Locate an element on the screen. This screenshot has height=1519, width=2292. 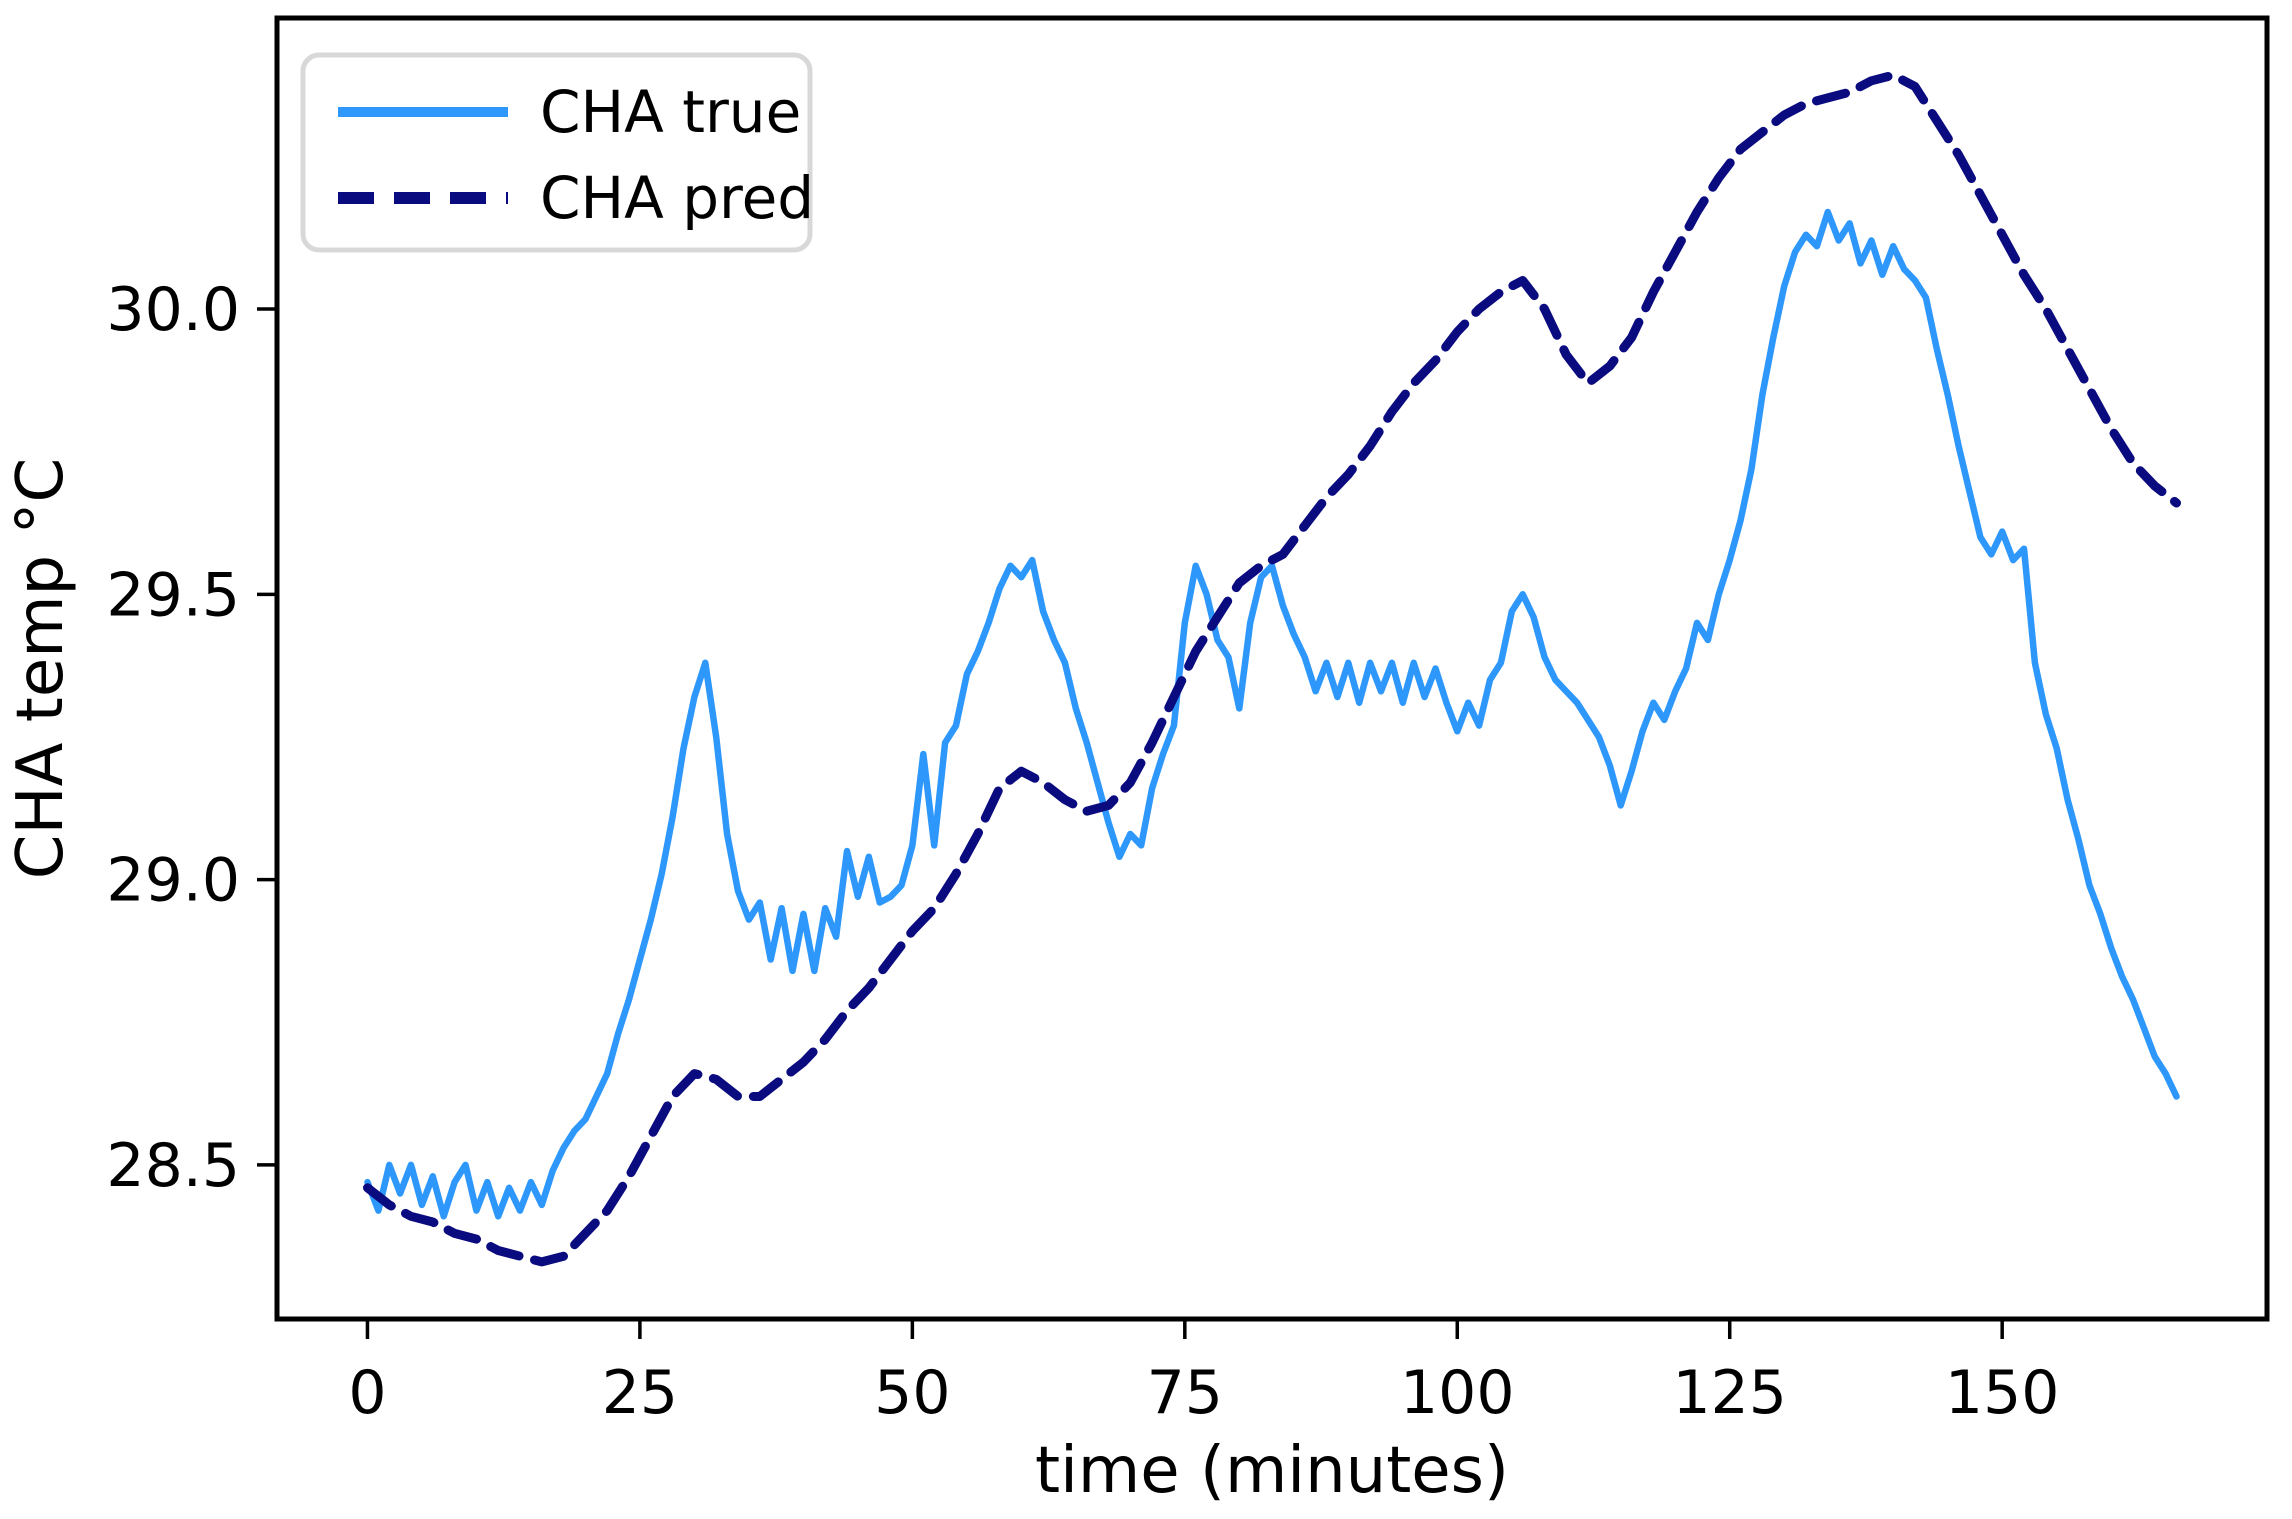
x-tick-label: 125 is located at coordinates (1729, 1393).